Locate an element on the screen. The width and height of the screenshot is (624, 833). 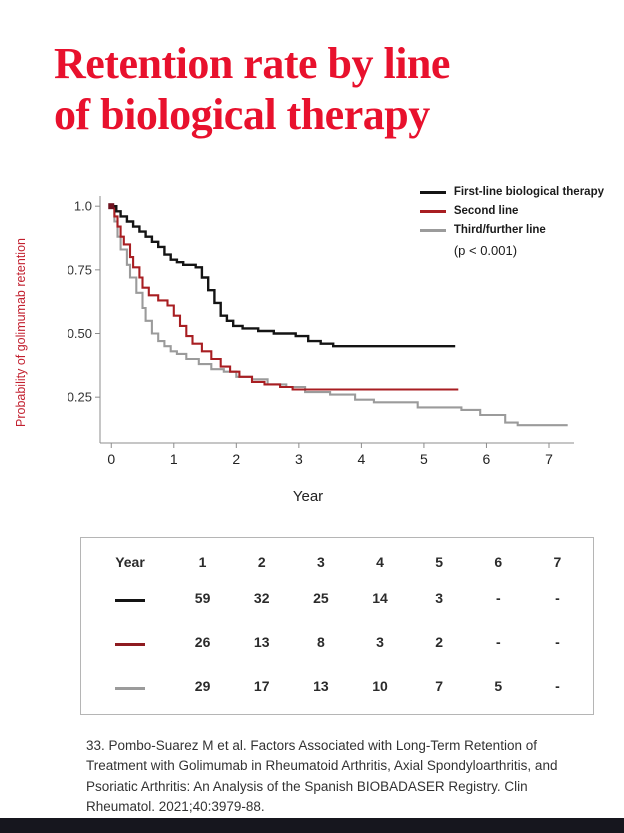
legend-item-third-line: Third/further line is located at coordinates (482, 230).